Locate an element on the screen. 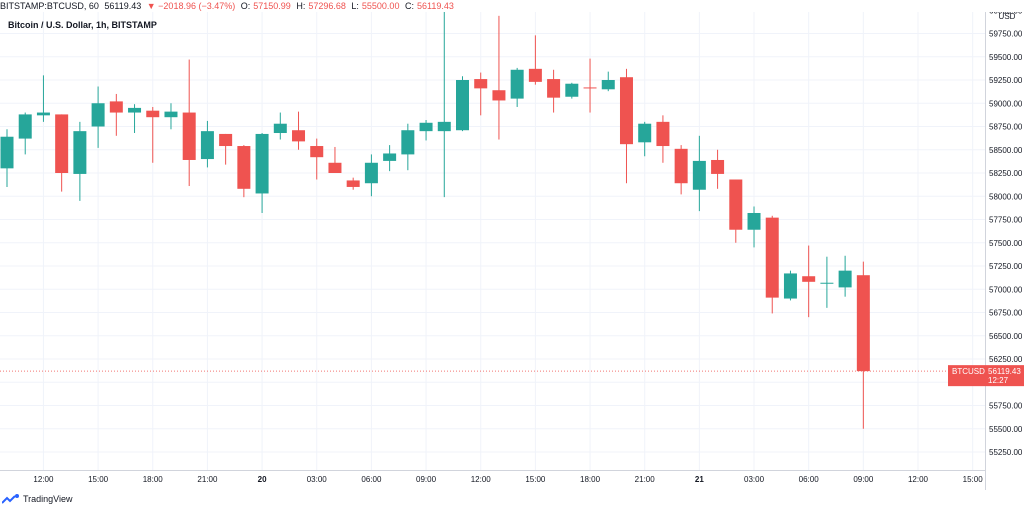 This screenshot has height=506, width=1024. close-value: 56119.43 is located at coordinates (435, 6).